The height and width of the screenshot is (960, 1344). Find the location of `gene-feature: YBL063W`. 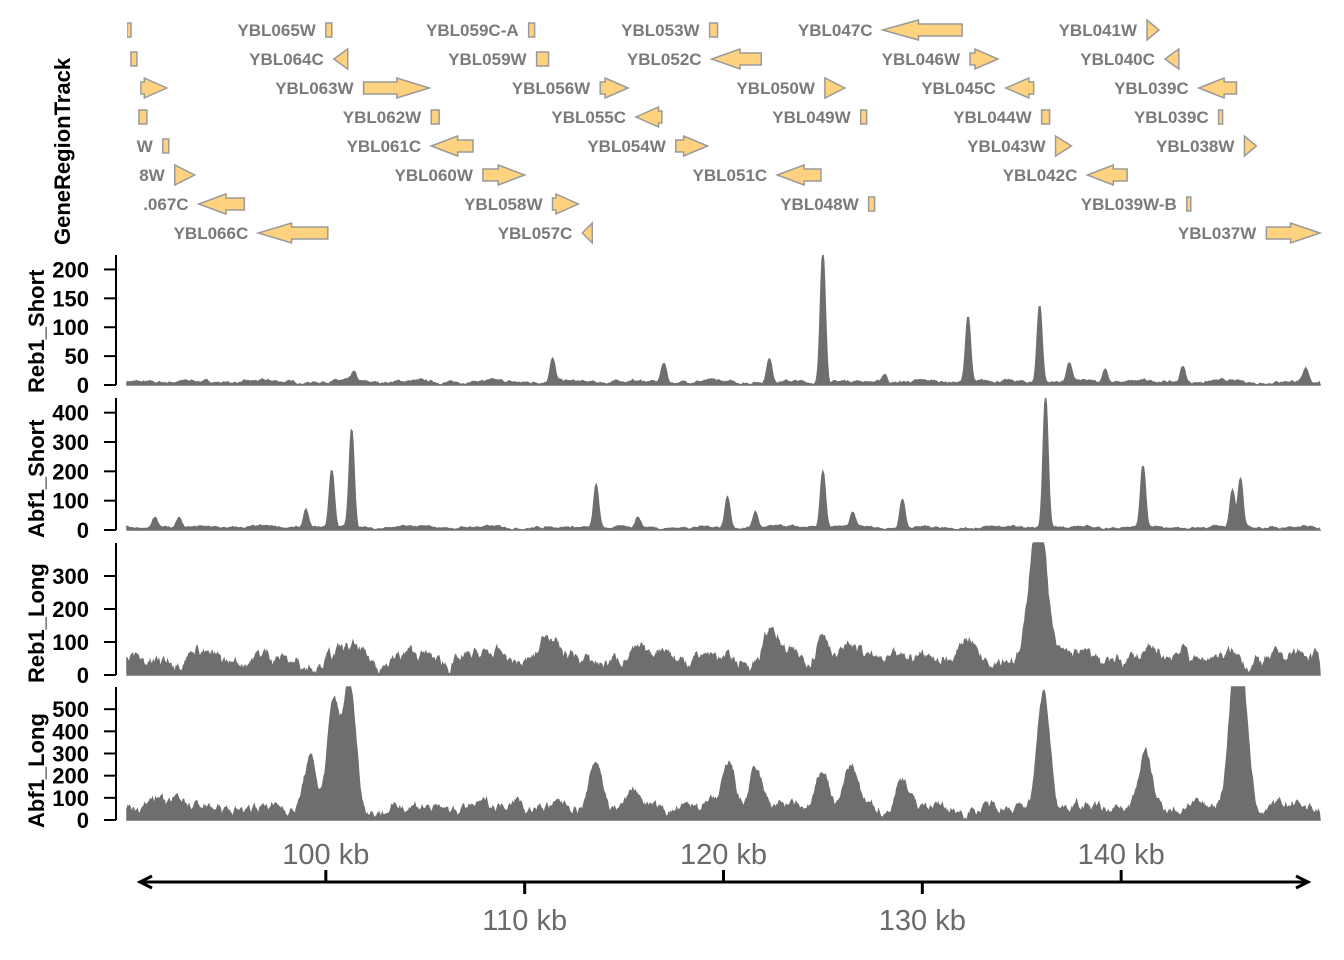

gene-feature: YBL063W is located at coordinates (353, 88).